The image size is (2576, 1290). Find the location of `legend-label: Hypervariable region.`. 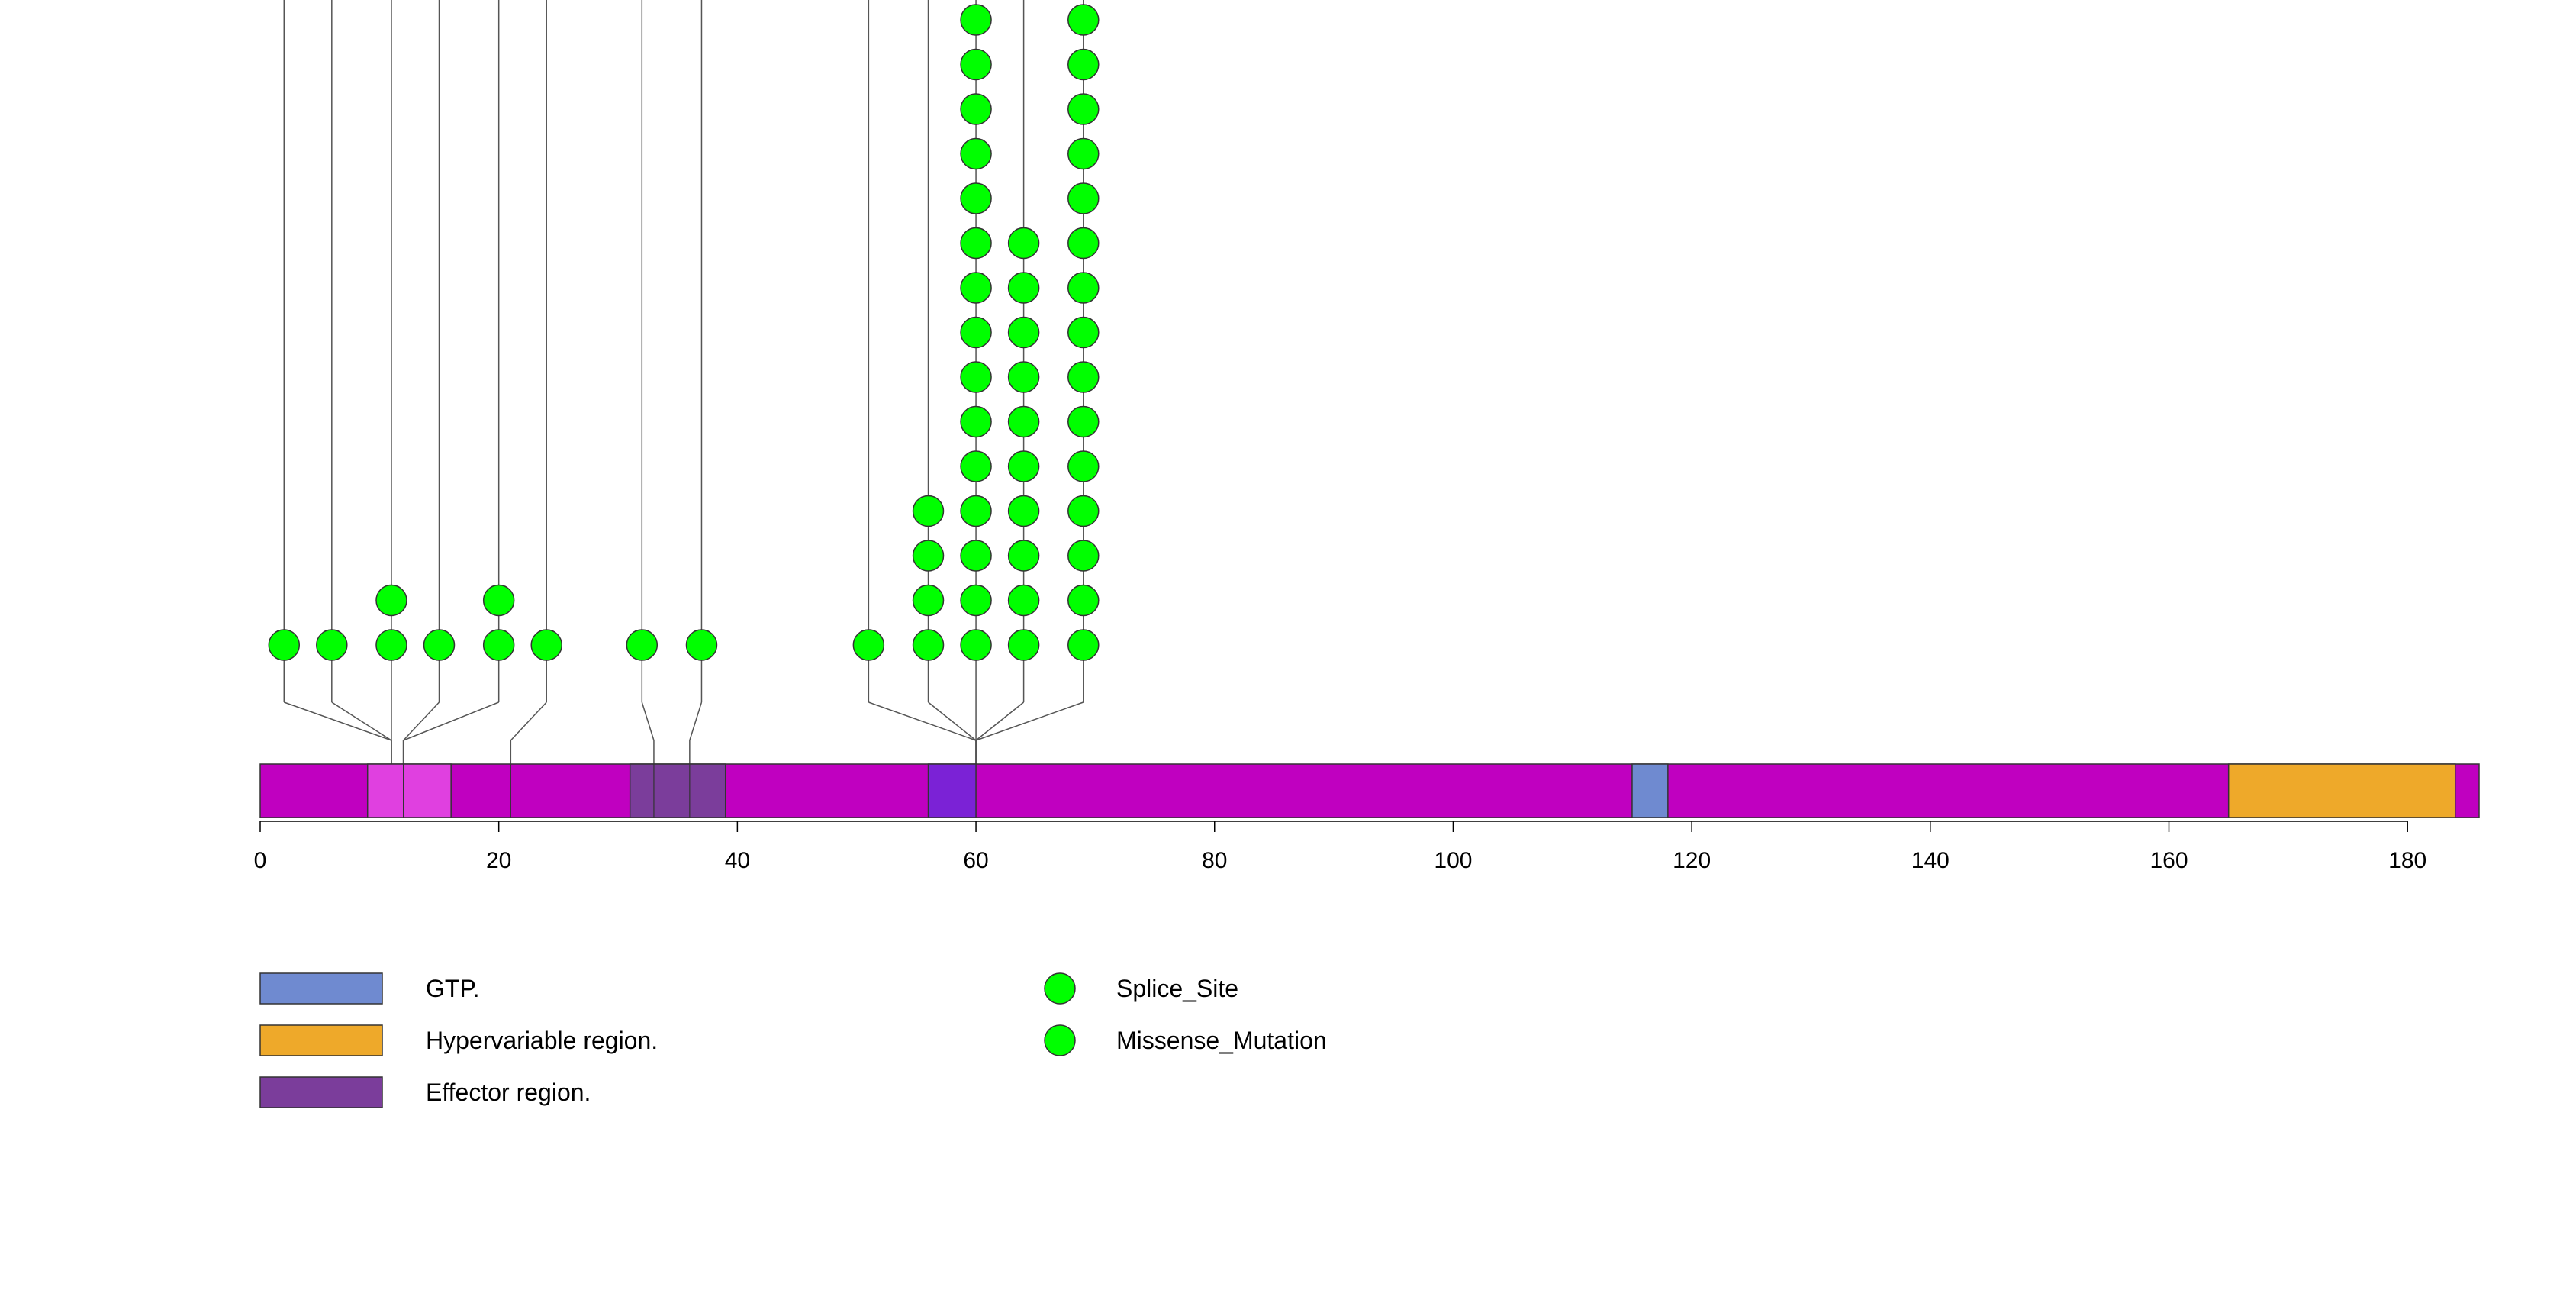

legend-label: Hypervariable region. is located at coordinates (542, 1040).